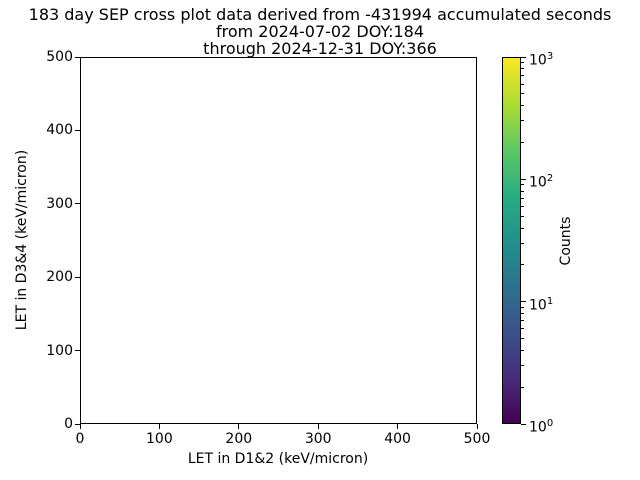  Describe the element at coordinates (541, 60) in the screenshot. I see `colorbar-tick-label: 10³` at that location.